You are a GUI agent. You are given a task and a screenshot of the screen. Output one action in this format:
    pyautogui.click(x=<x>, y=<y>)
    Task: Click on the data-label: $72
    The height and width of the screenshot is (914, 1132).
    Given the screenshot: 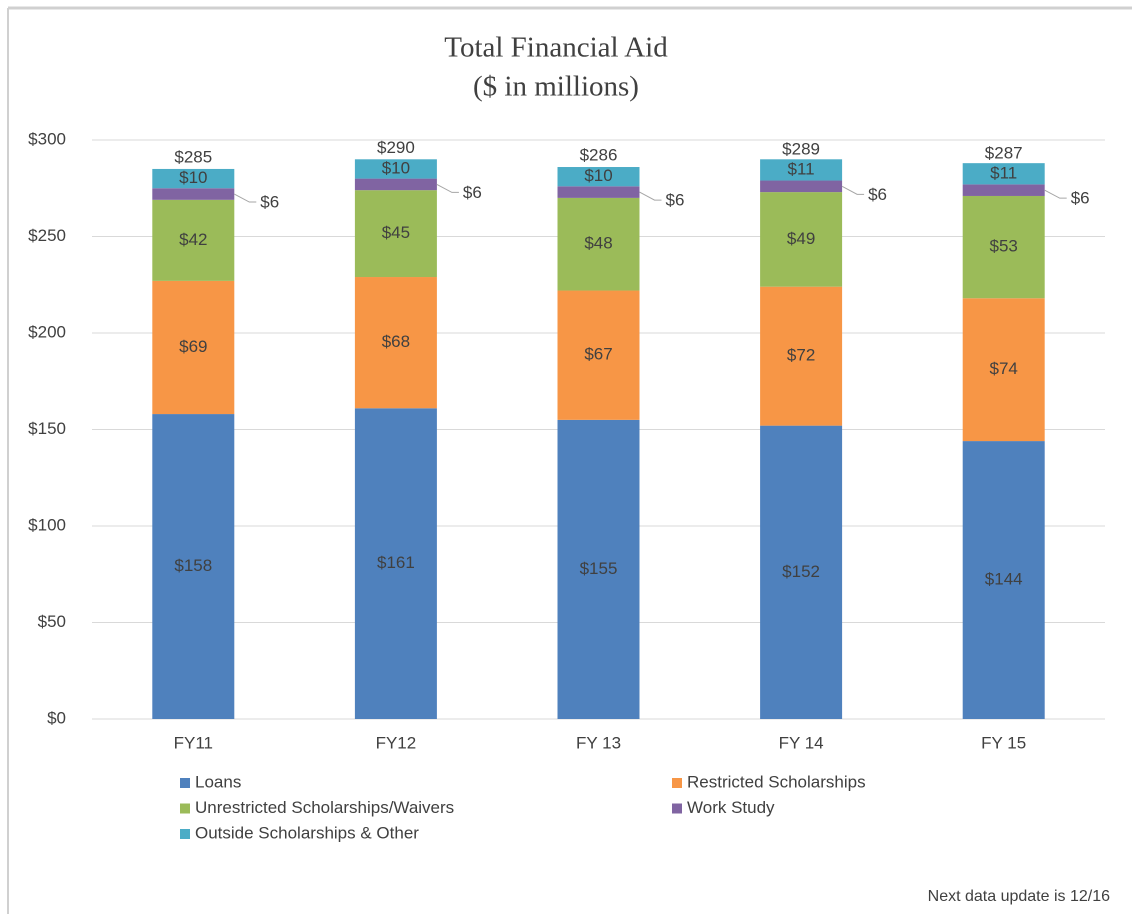 What is the action you would take?
    pyautogui.click(x=801, y=355)
    